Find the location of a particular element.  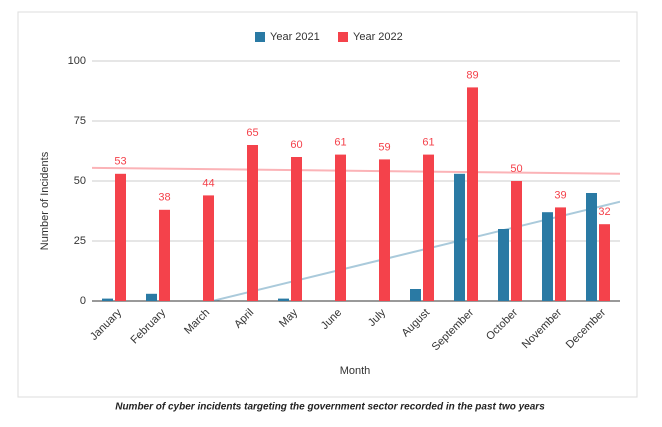

y-tick-label: 50 is located at coordinates (80, 181).